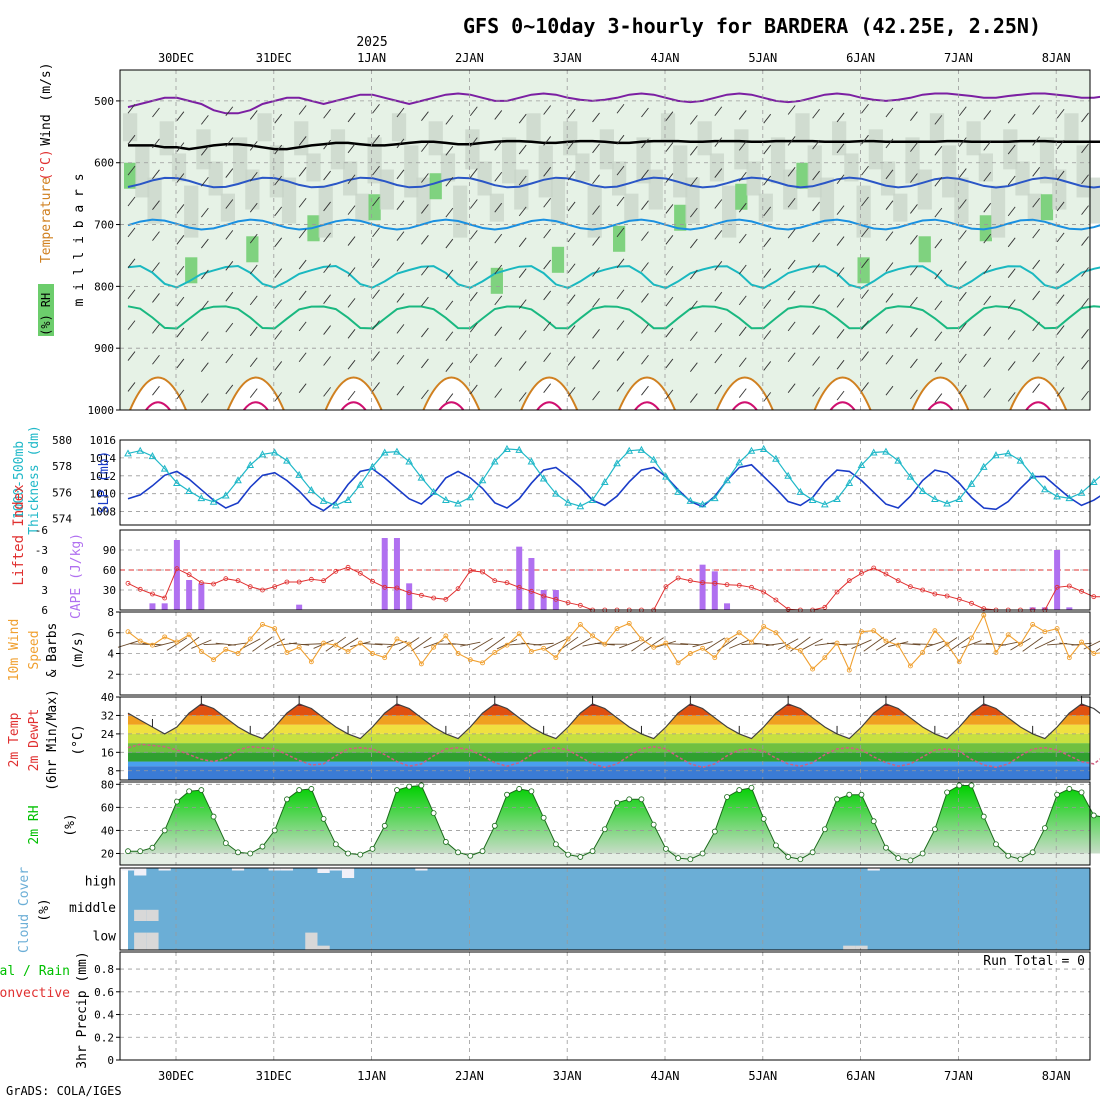 The height and width of the screenshot is (1100, 1100). What do you see at coordinates (274, 58) in the screenshot?
I see `top-day-label: 31DEC` at bounding box center [274, 58].